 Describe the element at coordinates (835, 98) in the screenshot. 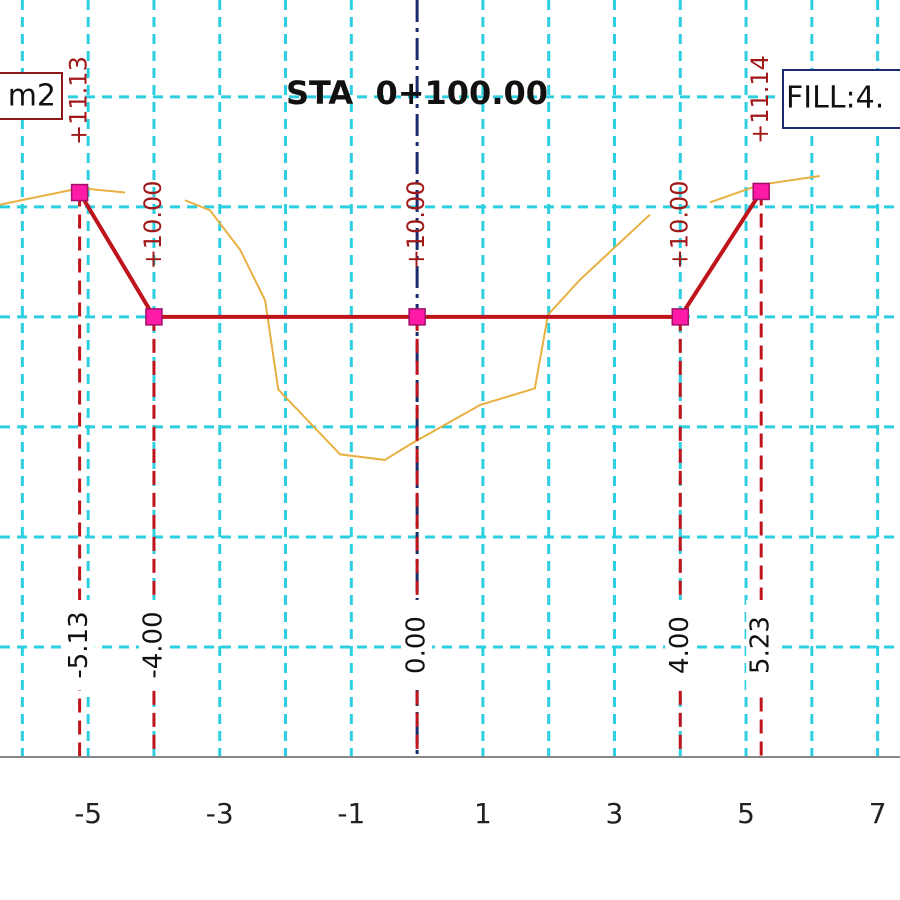

I see `fill-box-text: FILL:4.` at that location.